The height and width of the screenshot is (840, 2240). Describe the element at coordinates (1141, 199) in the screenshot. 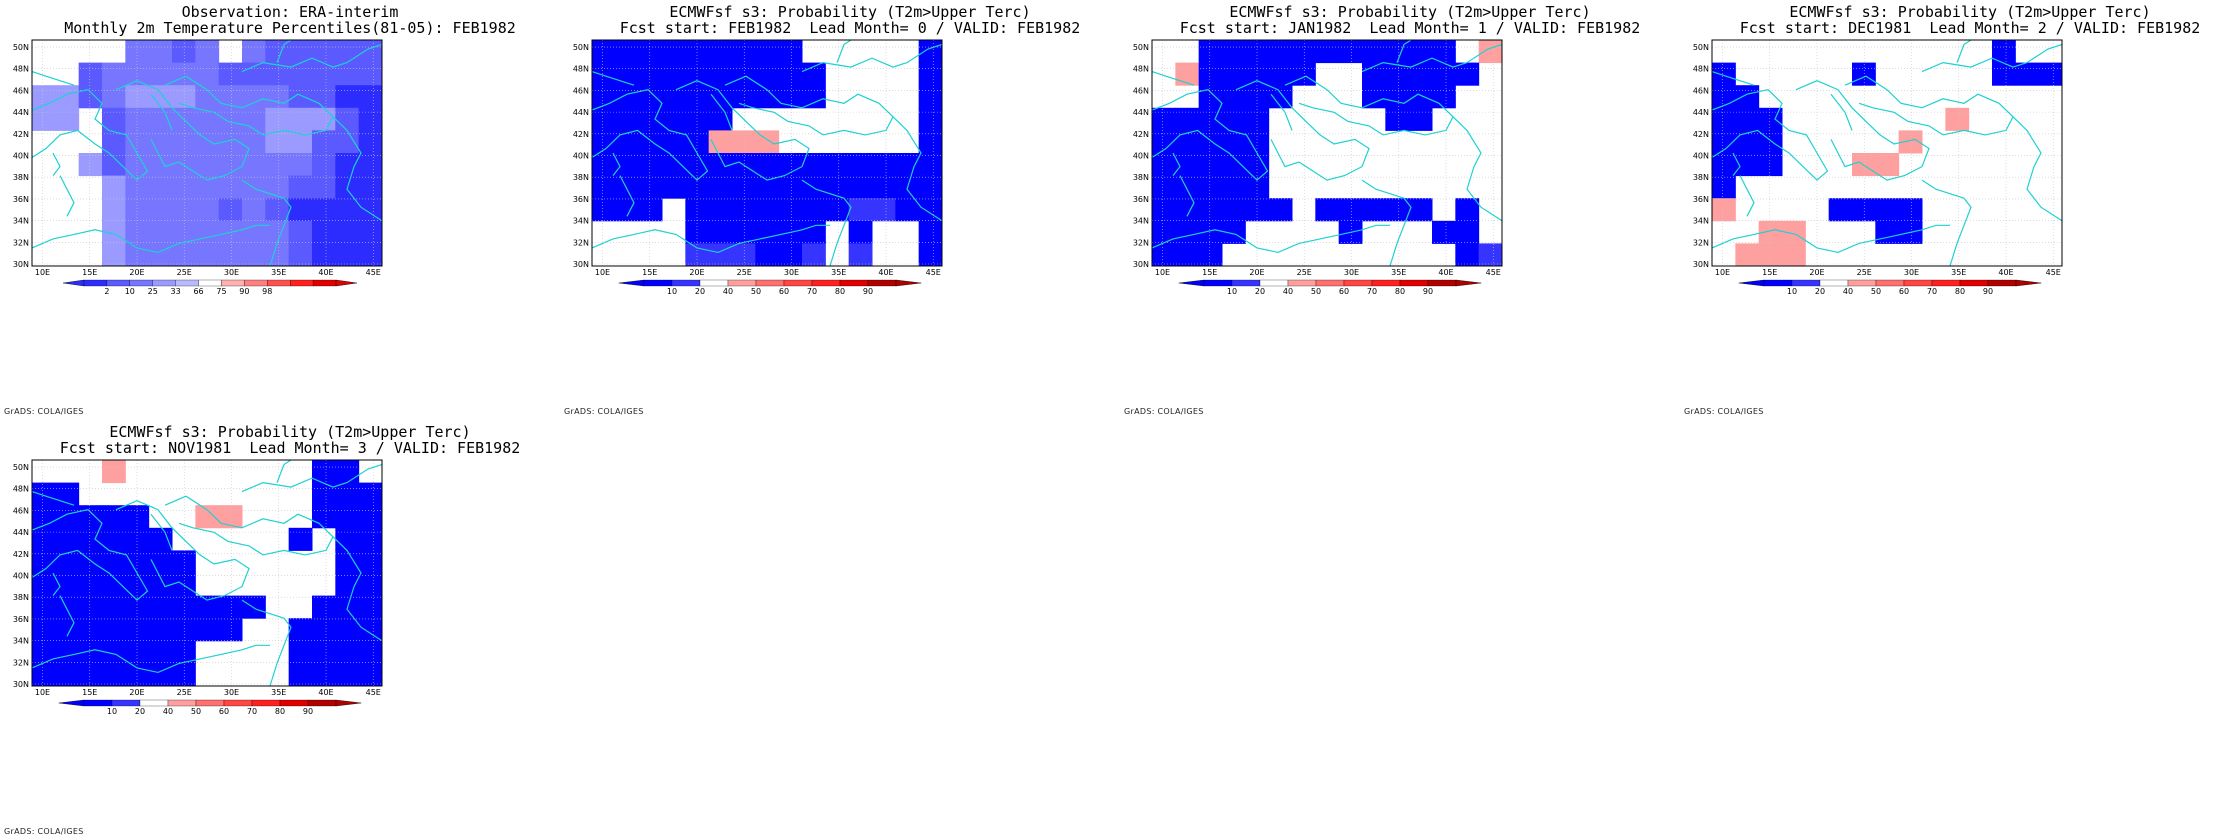

I see `lat-tick-label: 36N` at that location.